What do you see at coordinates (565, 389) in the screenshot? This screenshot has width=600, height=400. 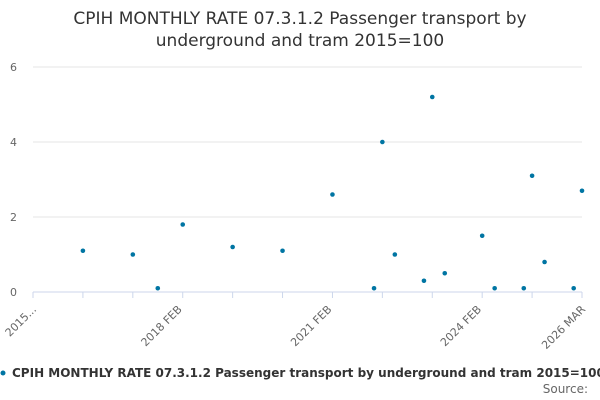 I see `source-credit: Source:` at bounding box center [565, 389].